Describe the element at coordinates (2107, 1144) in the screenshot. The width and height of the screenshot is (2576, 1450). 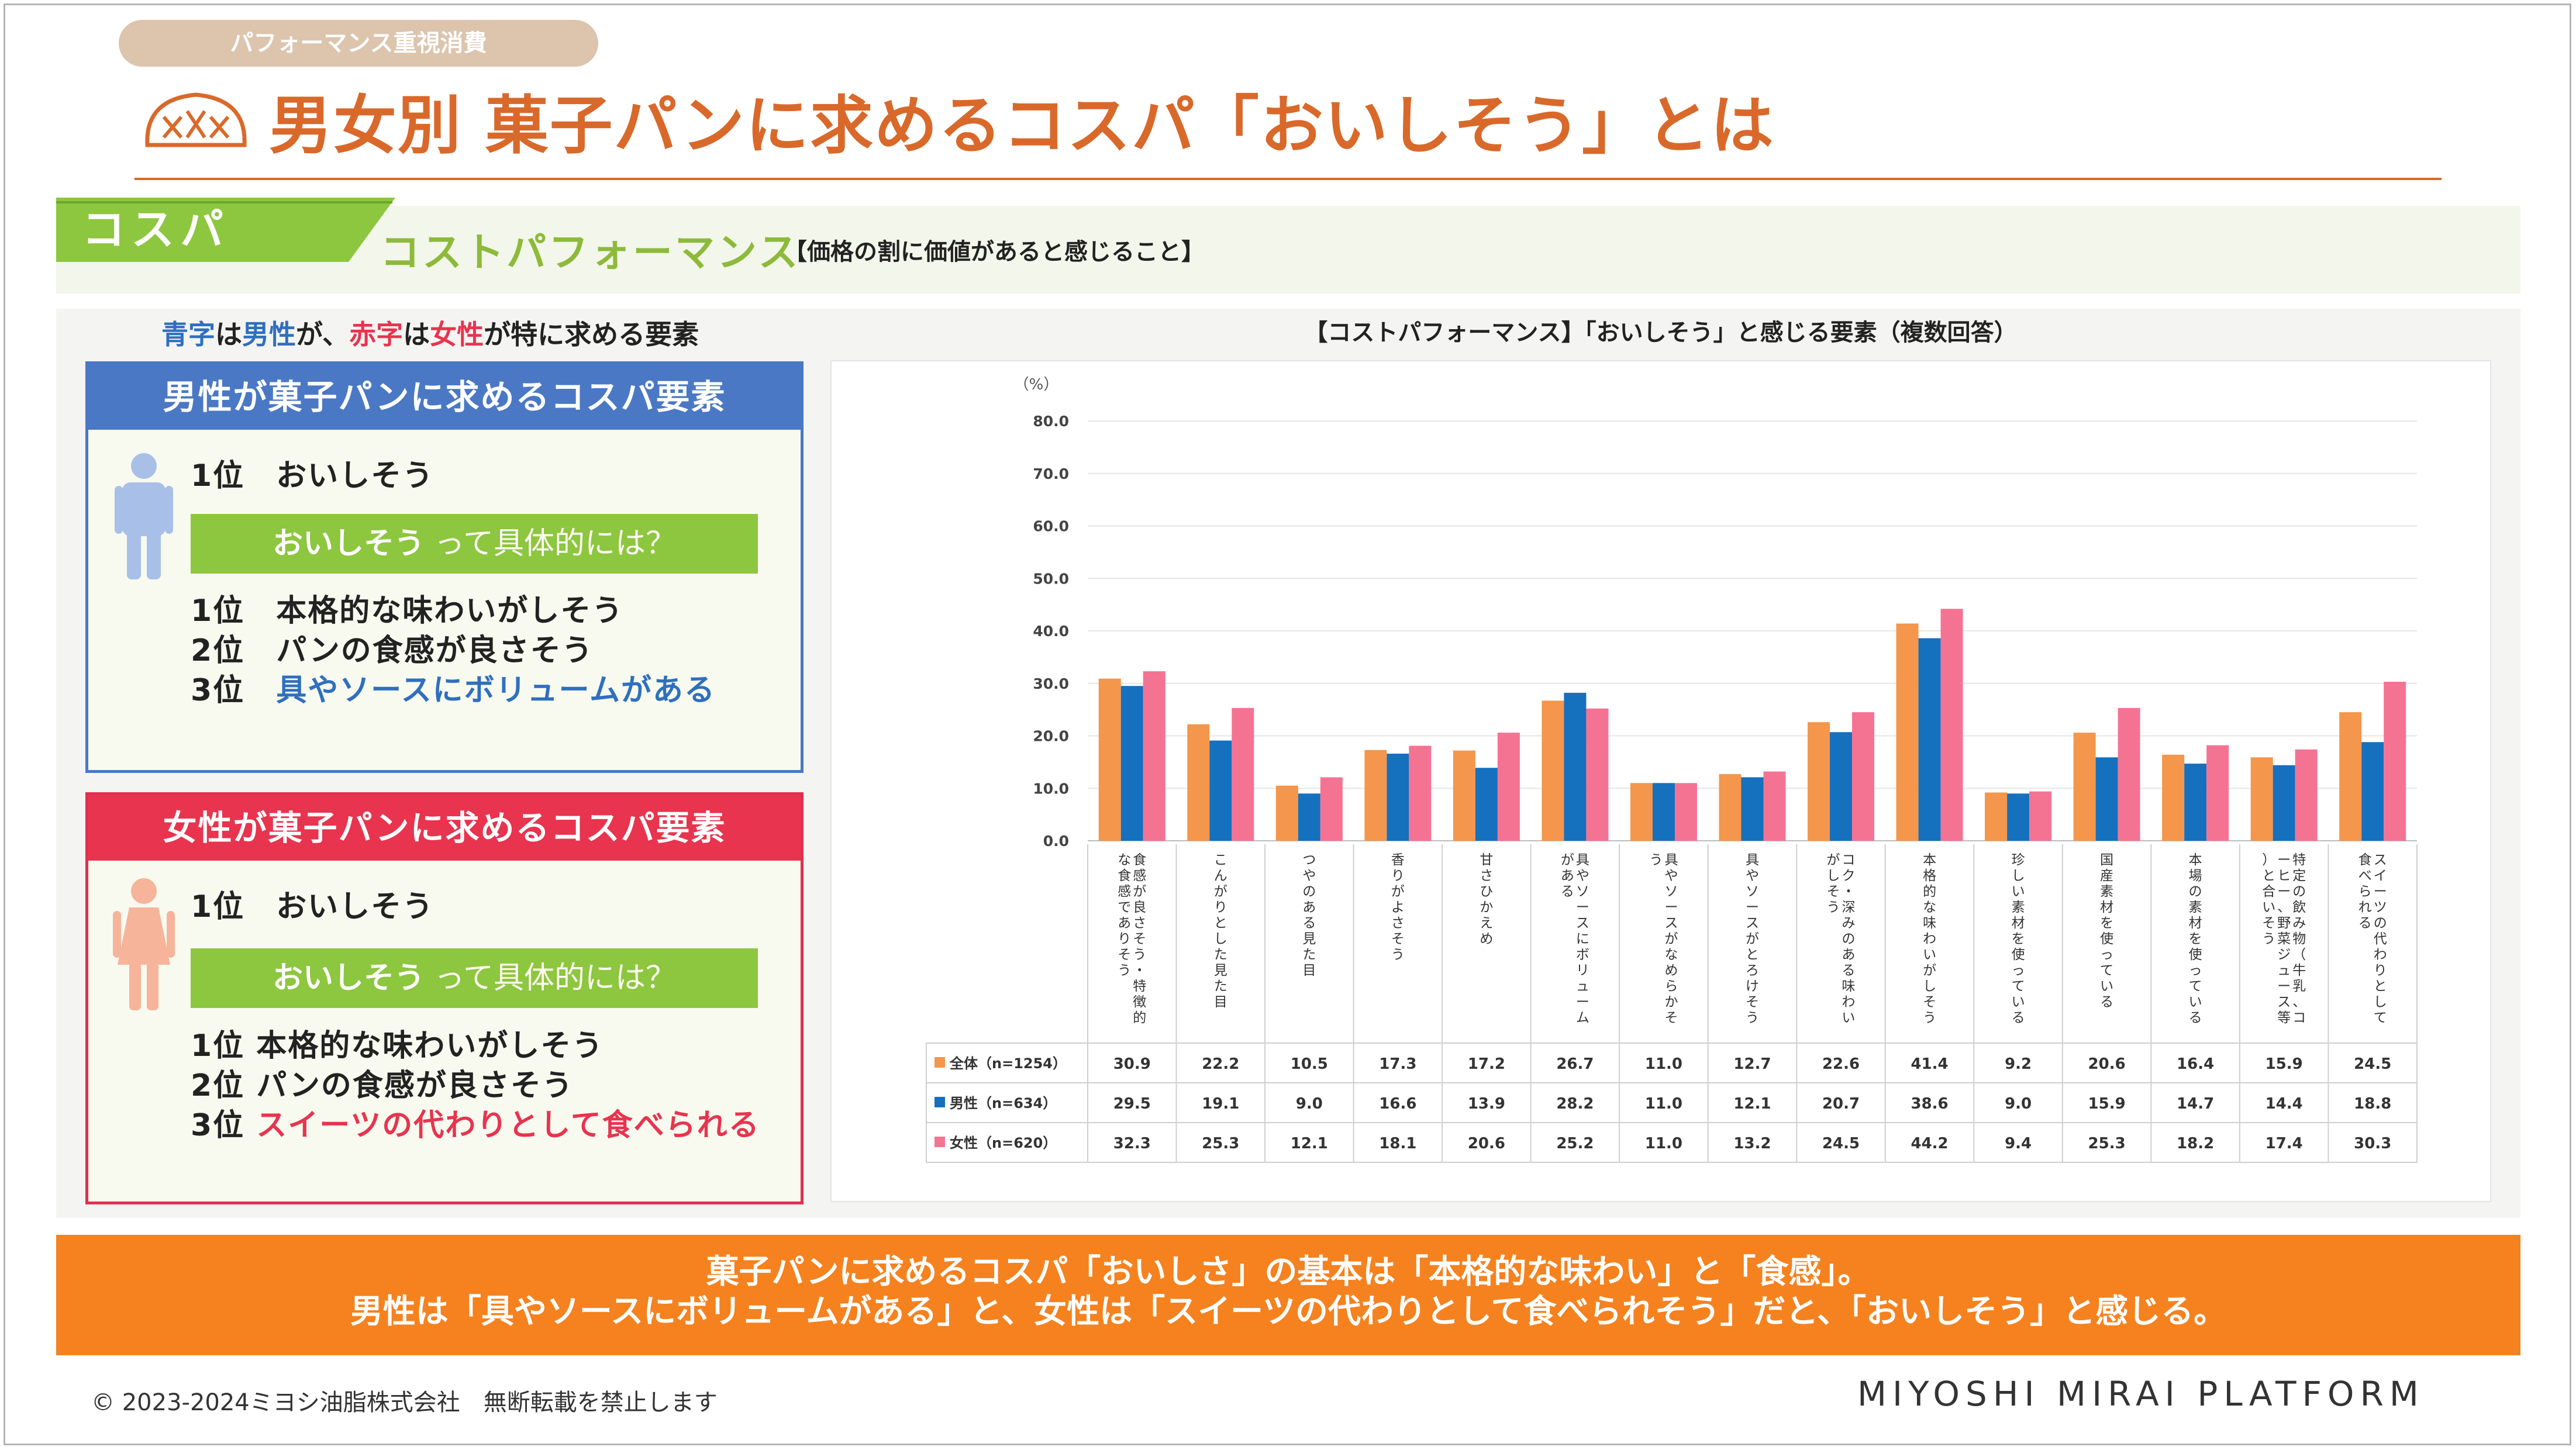
I see `data-label: 25.3` at that location.